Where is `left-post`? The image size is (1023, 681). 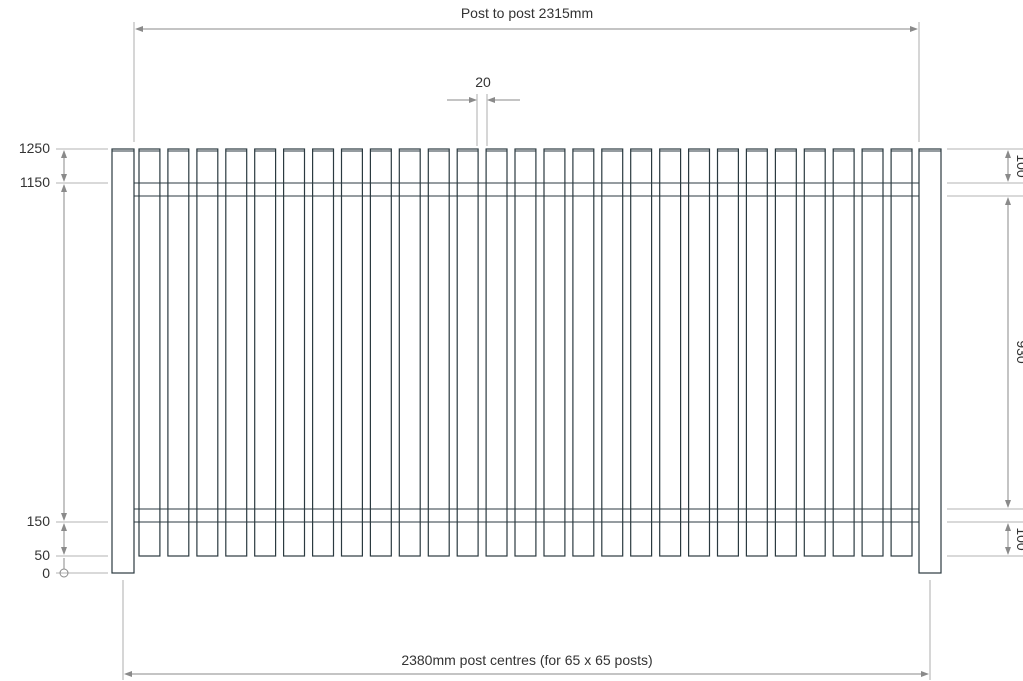
left-post is located at coordinates (123, 361).